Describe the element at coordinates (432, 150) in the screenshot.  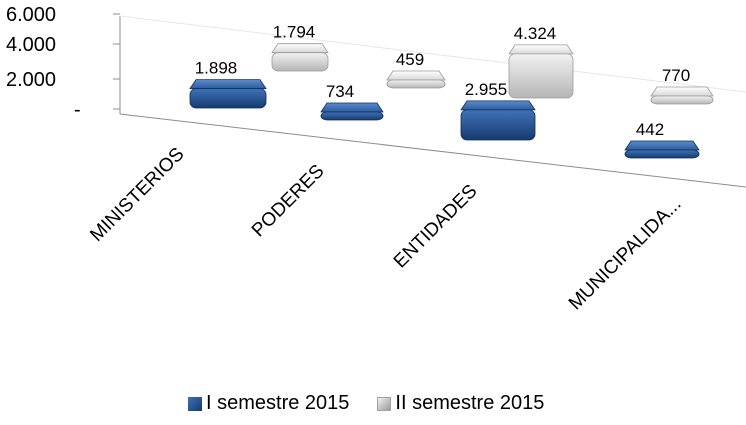
I see `floor-front-edge` at that location.